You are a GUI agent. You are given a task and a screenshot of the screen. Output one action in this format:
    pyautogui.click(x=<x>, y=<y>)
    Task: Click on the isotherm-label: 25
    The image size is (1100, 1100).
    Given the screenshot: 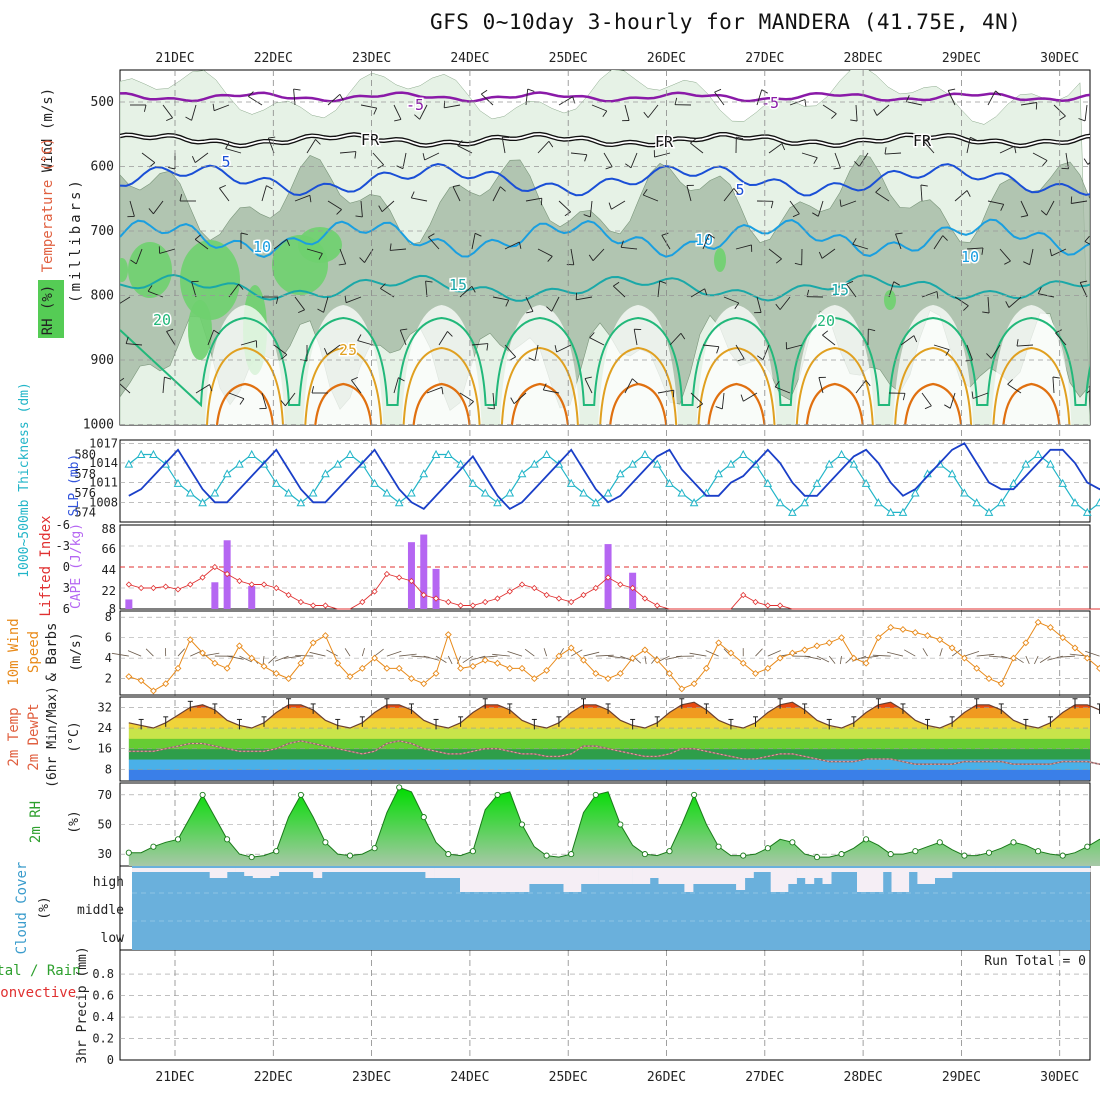 What is the action you would take?
    pyautogui.click(x=348, y=350)
    